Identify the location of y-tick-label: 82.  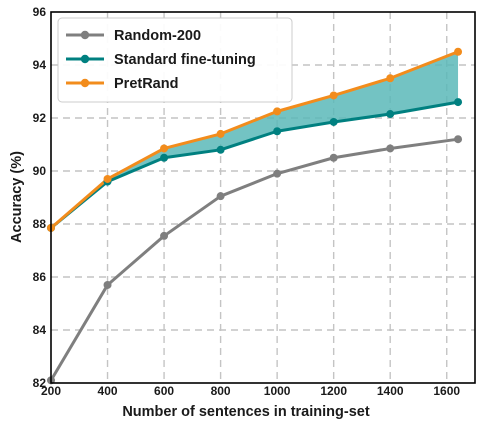
(40, 383).